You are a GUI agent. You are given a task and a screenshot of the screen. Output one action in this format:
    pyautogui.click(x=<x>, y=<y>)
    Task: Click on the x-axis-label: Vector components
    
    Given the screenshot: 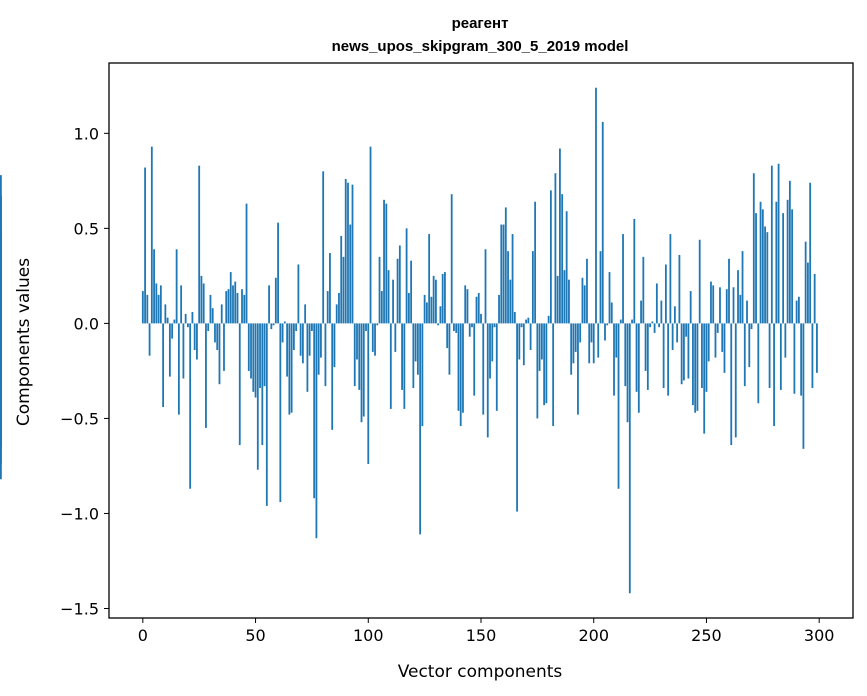 What is the action you would take?
    pyautogui.click(x=480, y=672)
    